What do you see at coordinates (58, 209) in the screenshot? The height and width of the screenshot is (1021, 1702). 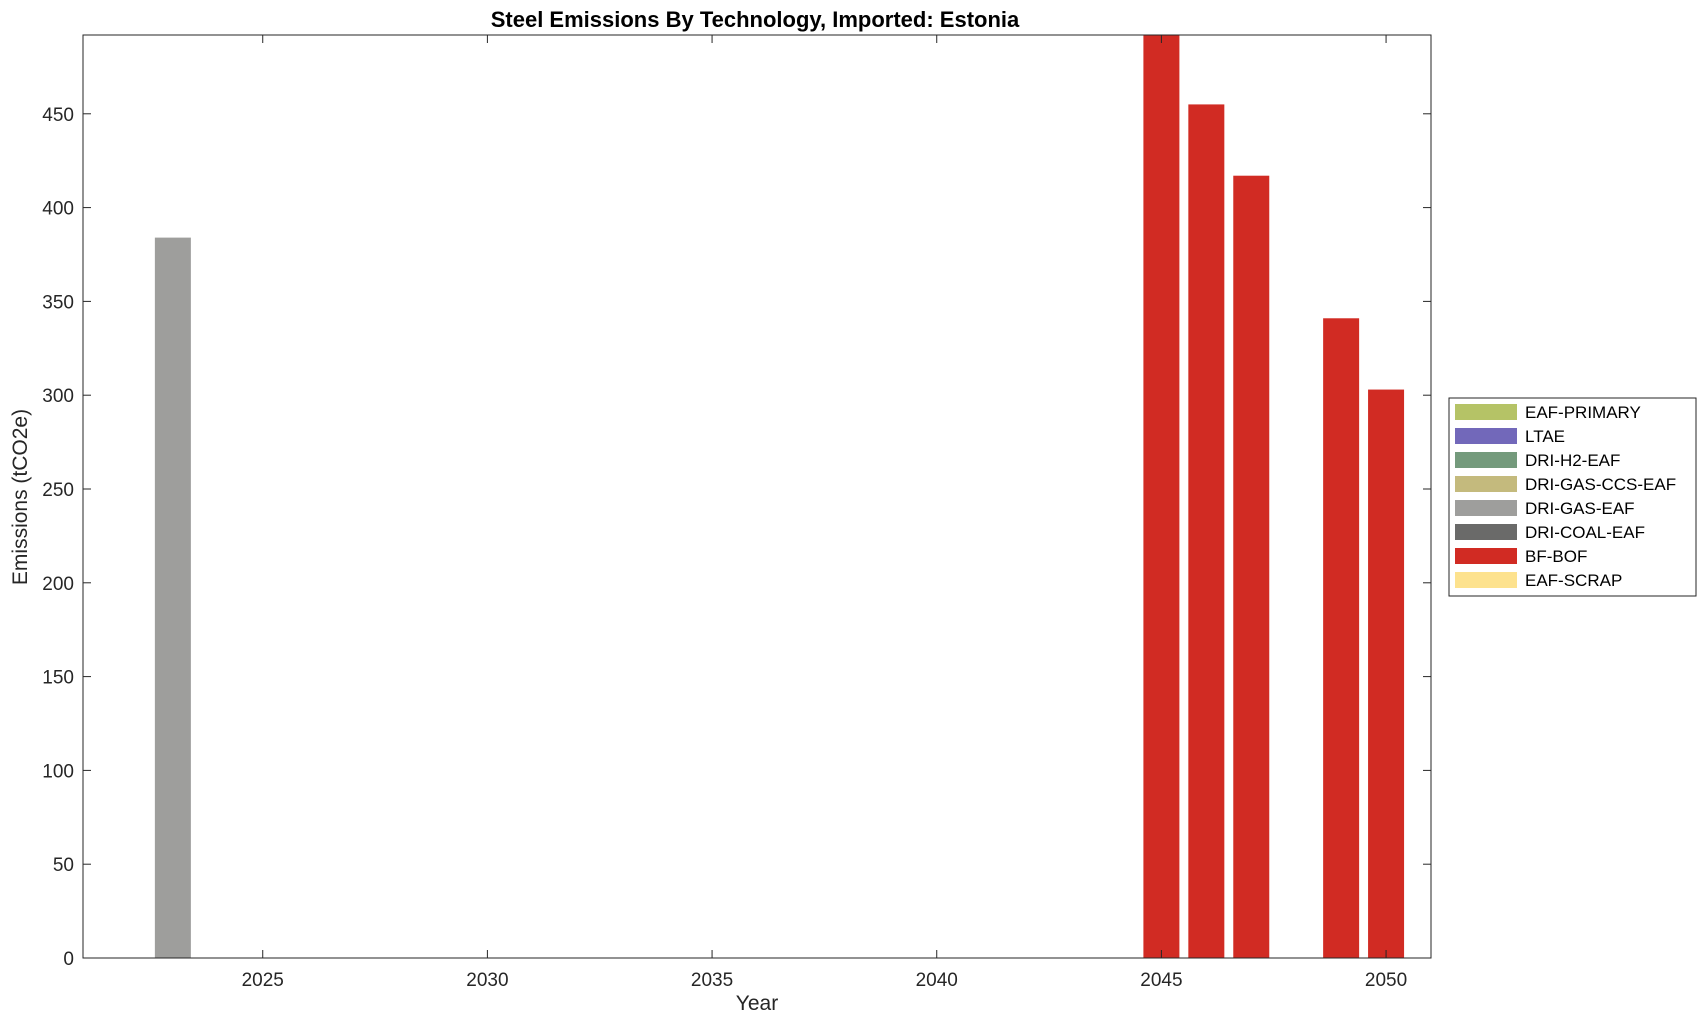 I see `y-tick-label: 400` at bounding box center [58, 209].